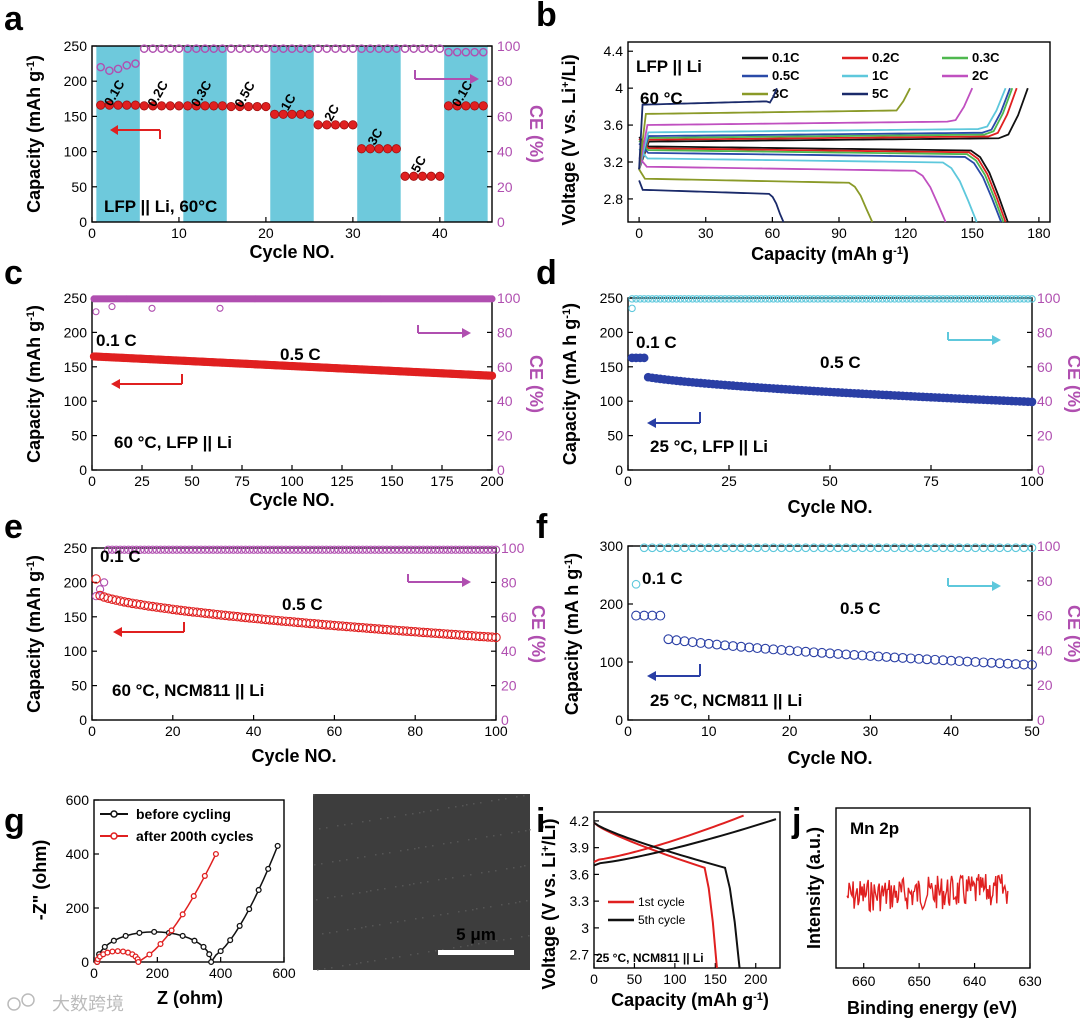 Image resolution: width=1080 pixels, height=1025 pixels. What do you see at coordinates (353, 233) in the screenshot?
I see `x-tick-label: 30` at bounding box center [353, 233].